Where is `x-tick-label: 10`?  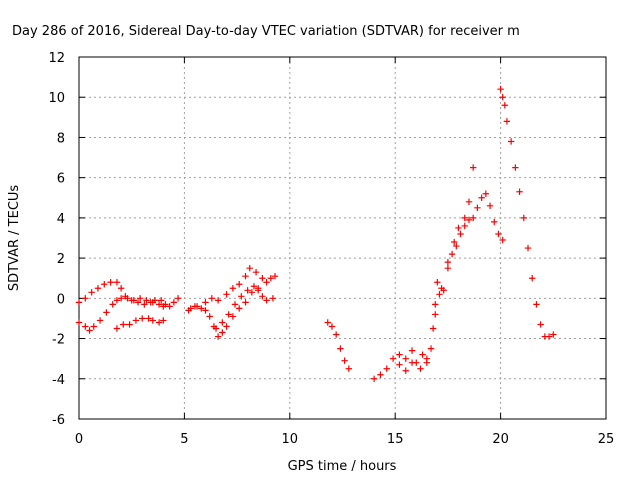 x-tick-label: 10 is located at coordinates (290, 439).